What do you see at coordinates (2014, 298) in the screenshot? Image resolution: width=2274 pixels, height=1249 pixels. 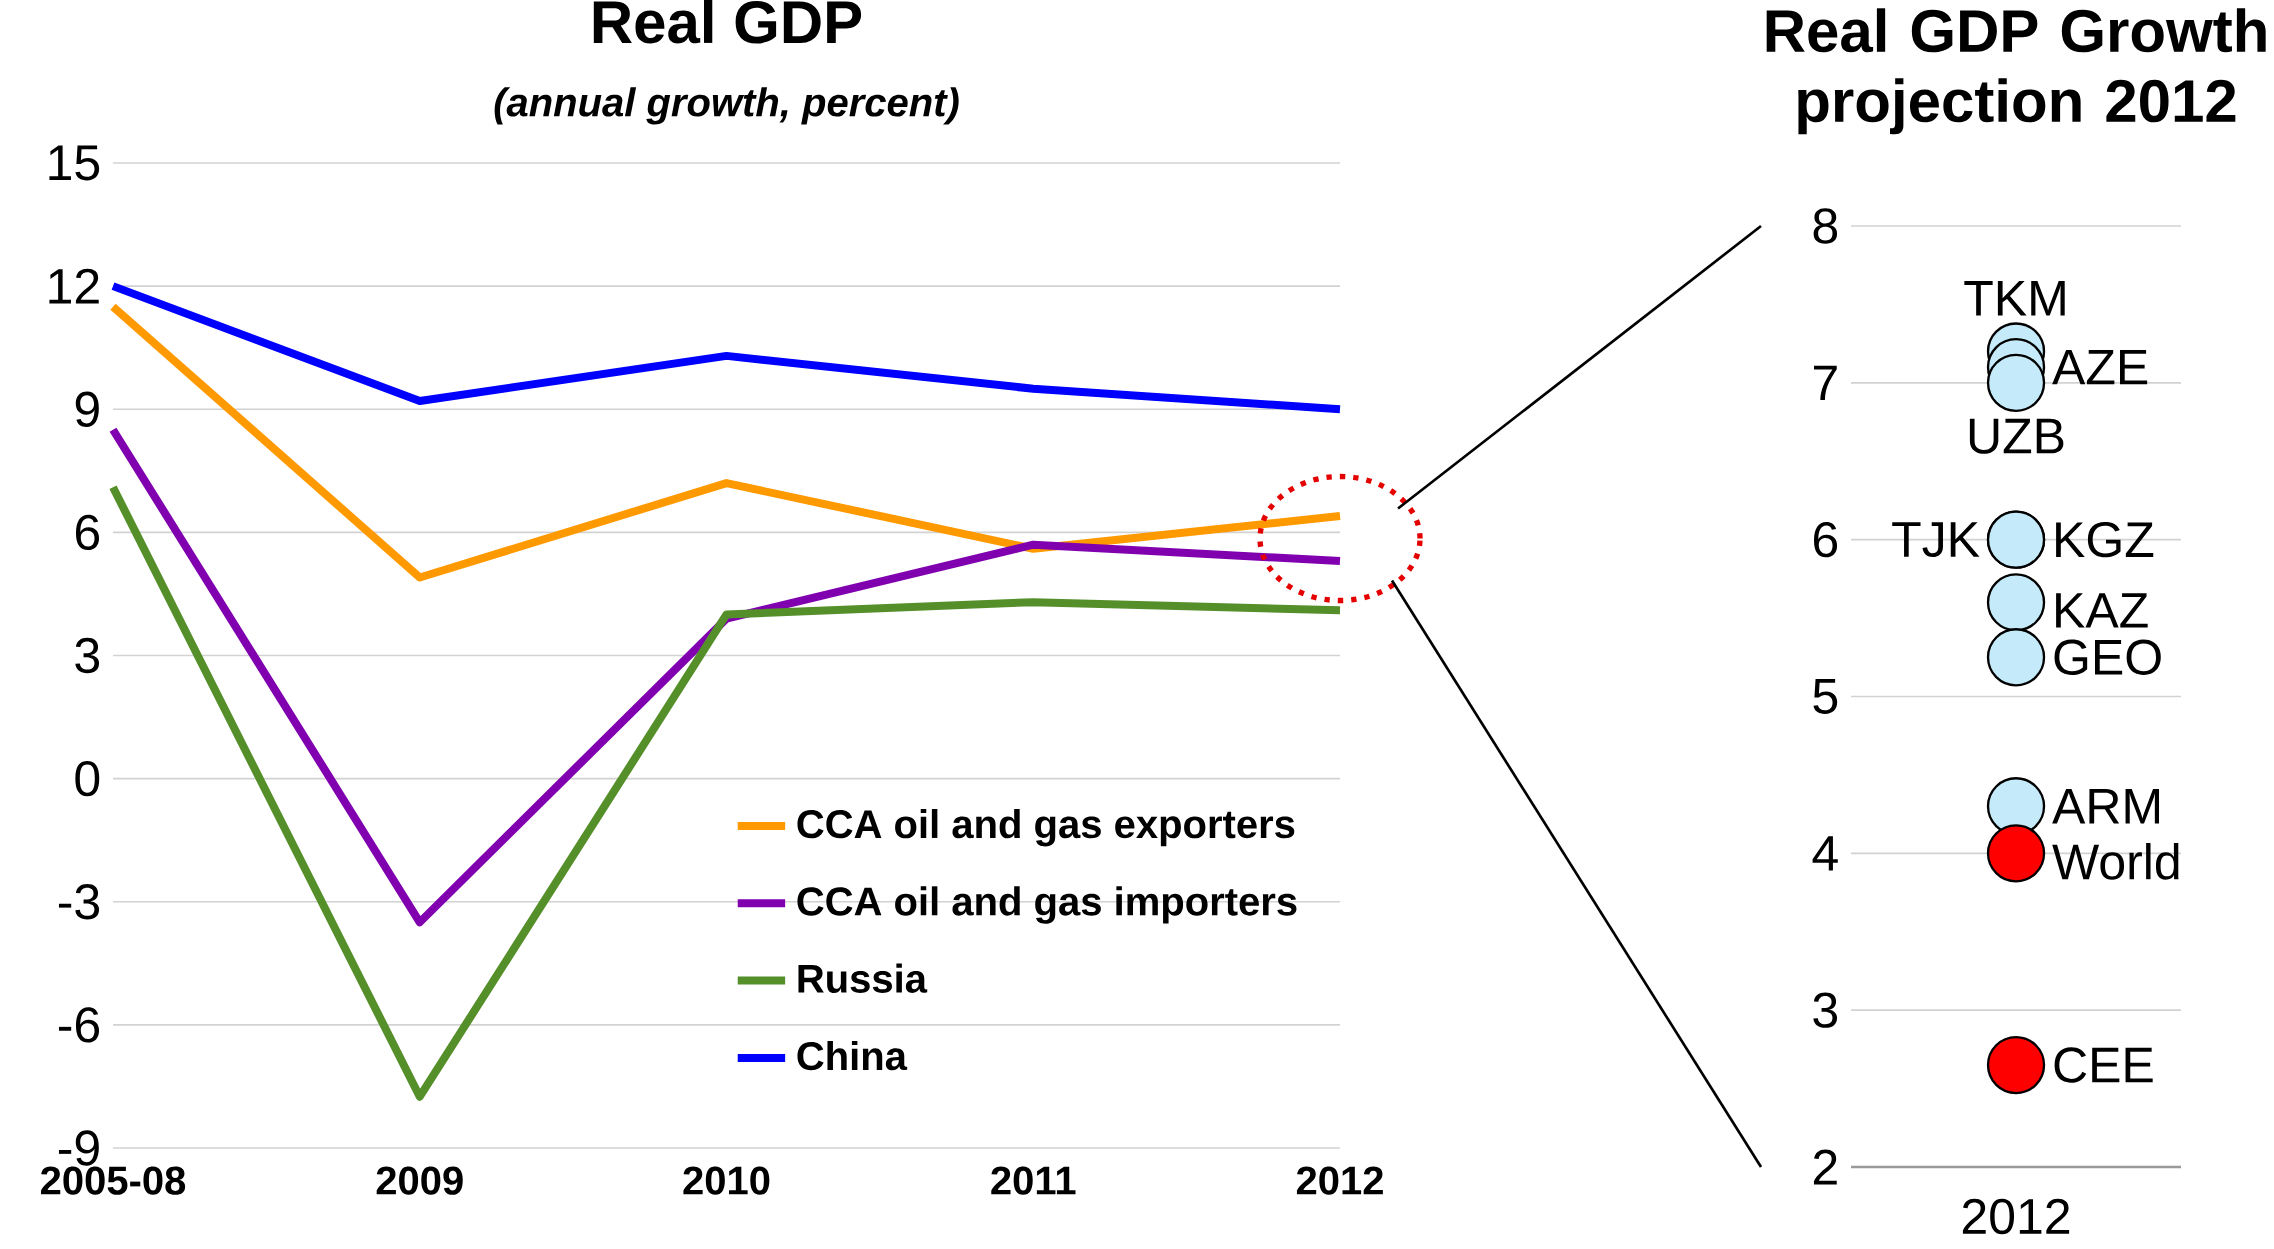 I see `series-label: TKM` at bounding box center [2014, 298].